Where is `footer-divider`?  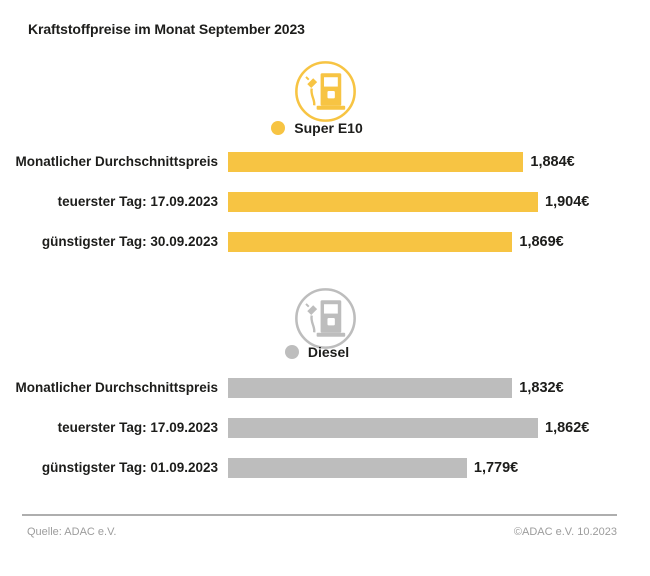
footer-divider is located at coordinates (319, 515).